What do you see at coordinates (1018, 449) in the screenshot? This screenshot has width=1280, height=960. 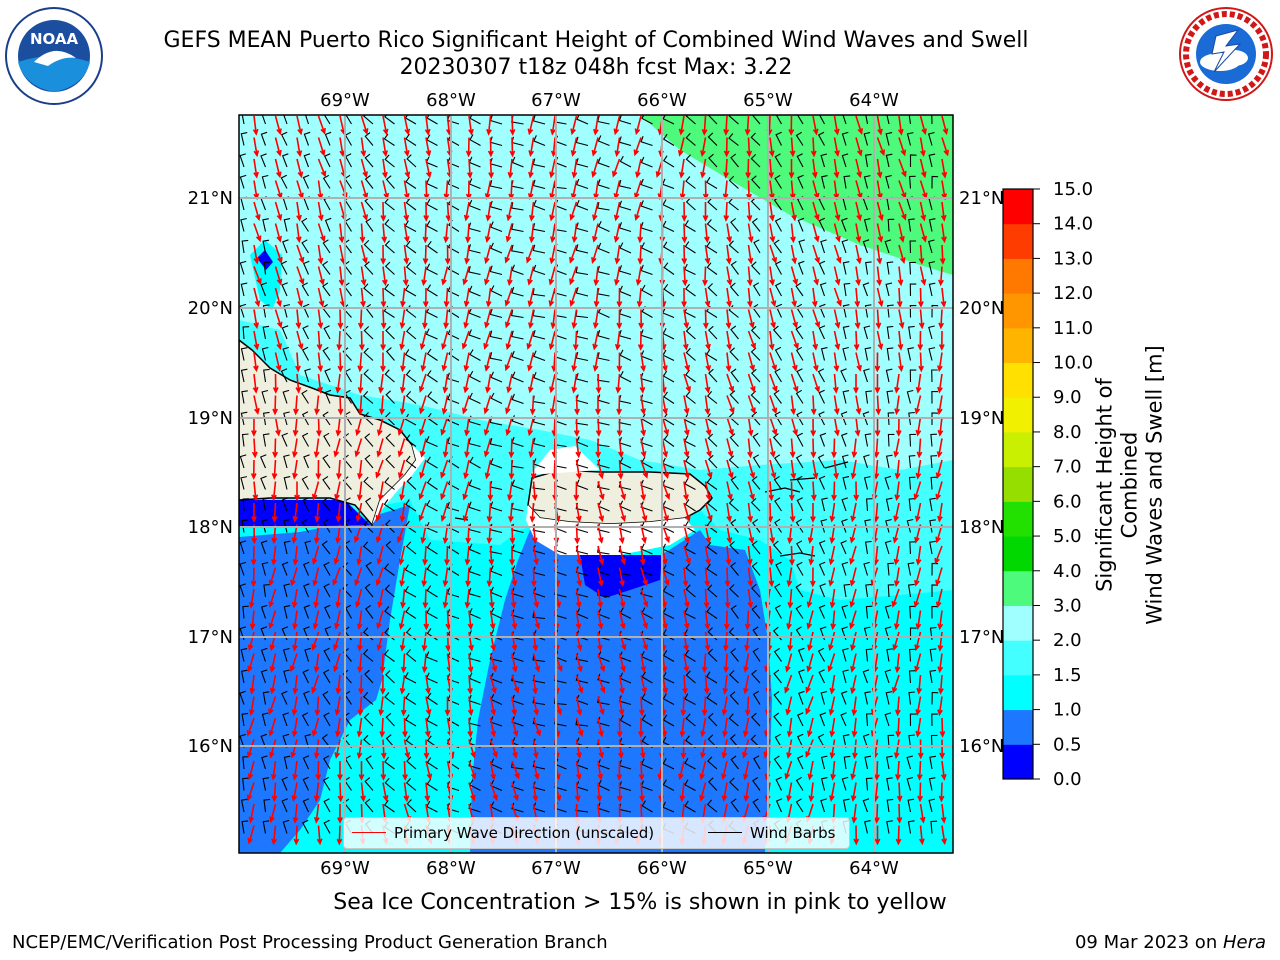 I see `colorbar-segment` at bounding box center [1018, 449].